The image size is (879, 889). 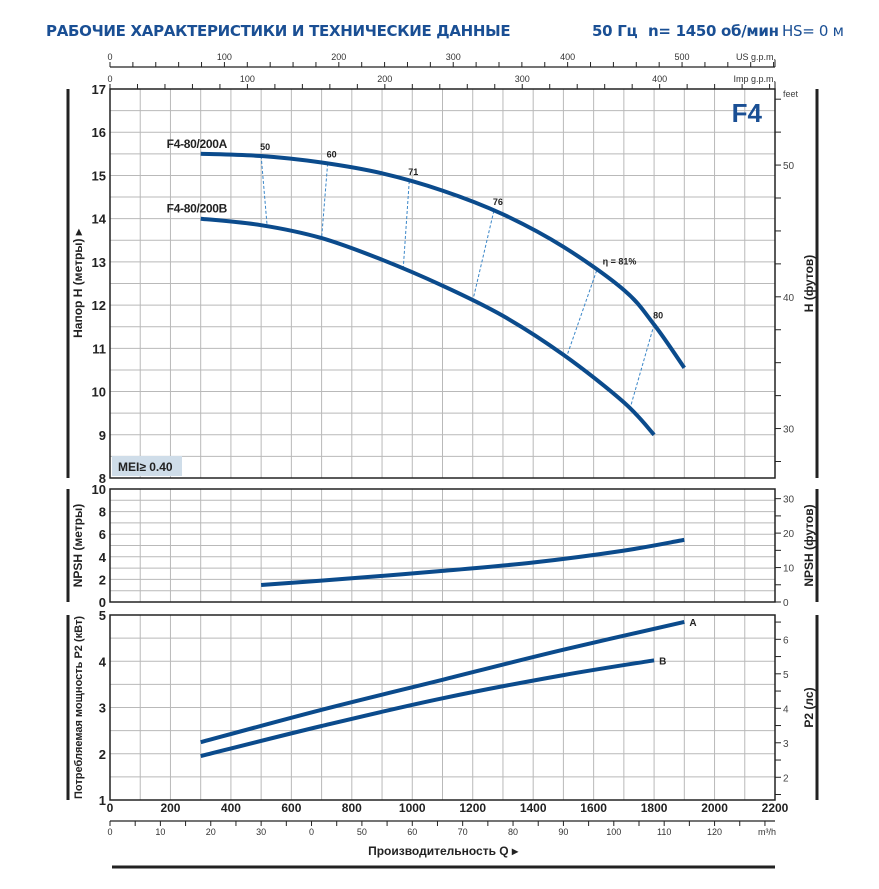 I want to click on mei-badge: MEI≥ 0.40, so click(x=145, y=467).